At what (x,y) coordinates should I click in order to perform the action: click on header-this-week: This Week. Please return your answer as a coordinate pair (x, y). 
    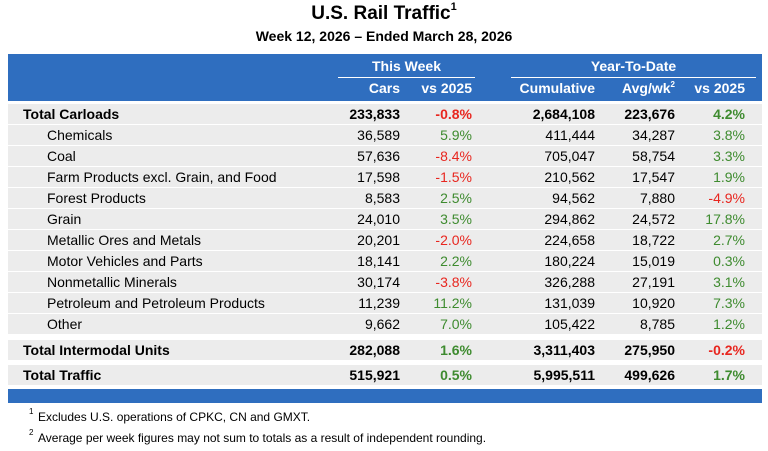
    Looking at the image, I should click on (406, 68).